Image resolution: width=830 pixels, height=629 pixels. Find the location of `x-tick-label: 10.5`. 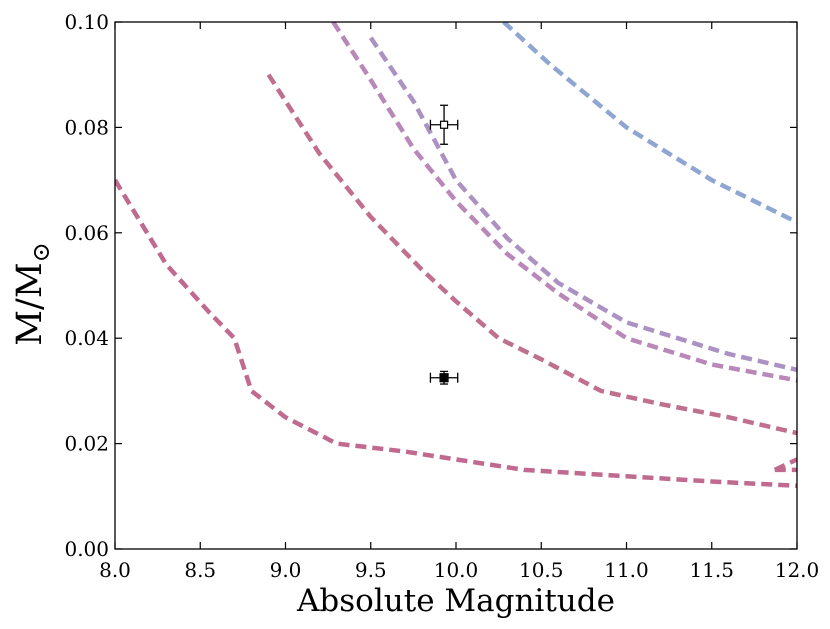

x-tick-label: 10.5 is located at coordinates (541, 570).